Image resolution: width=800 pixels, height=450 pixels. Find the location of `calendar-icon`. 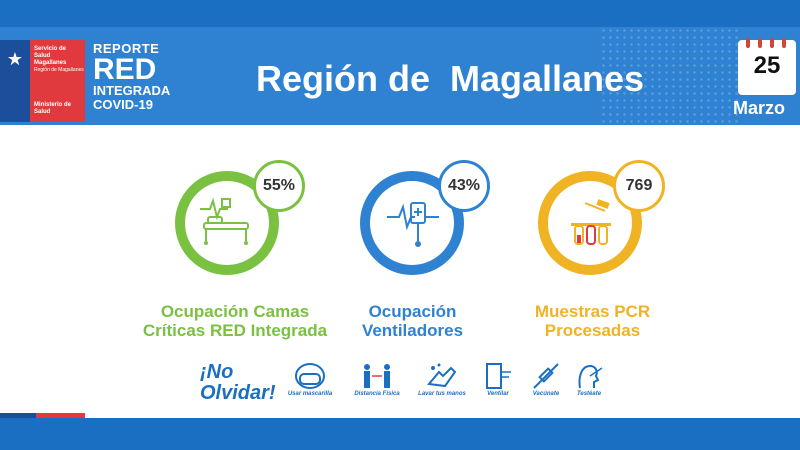

calendar-icon is located at coordinates (767, 67).